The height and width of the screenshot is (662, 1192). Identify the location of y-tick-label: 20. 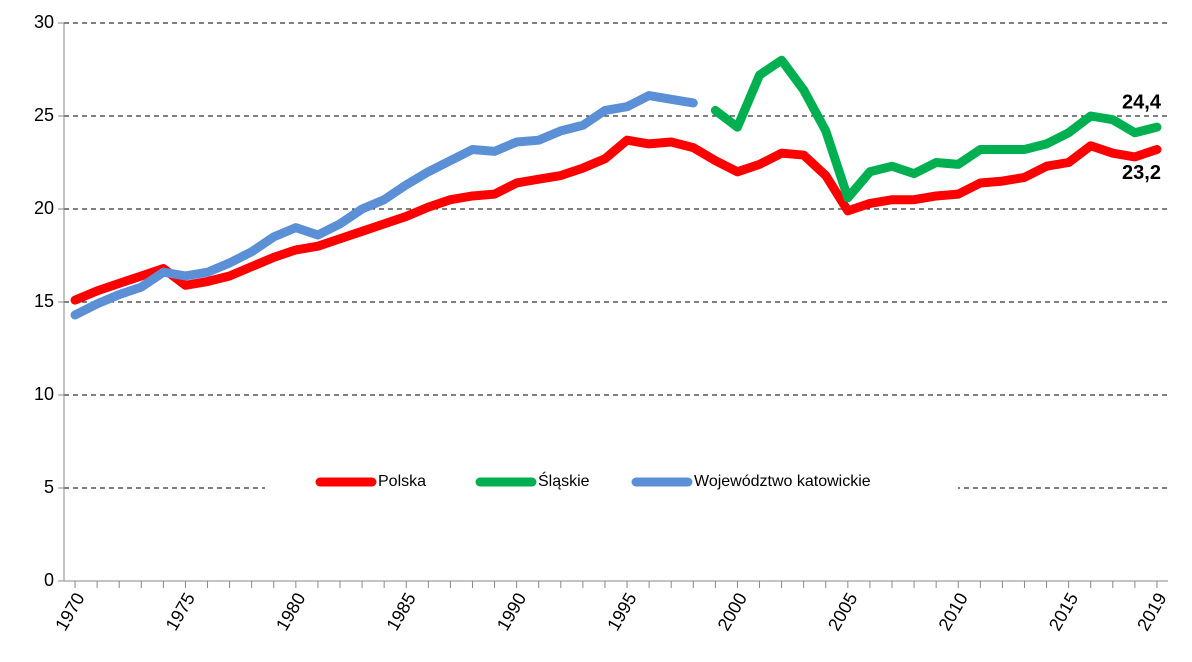
(44, 208).